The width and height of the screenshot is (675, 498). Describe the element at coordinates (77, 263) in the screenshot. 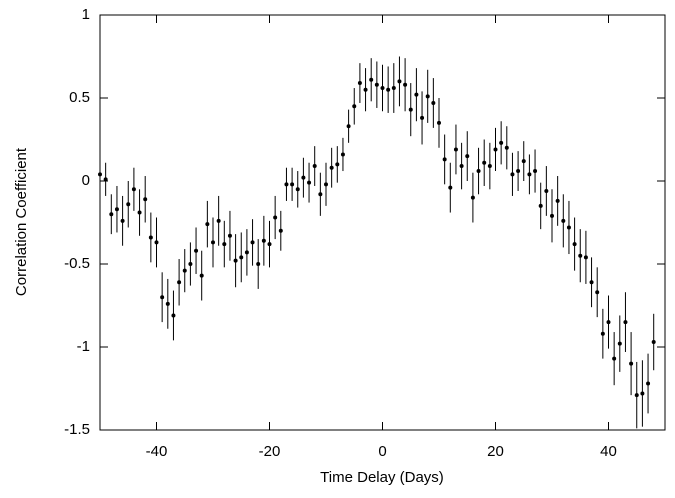

I see `y-tick-label: -0.5` at that location.